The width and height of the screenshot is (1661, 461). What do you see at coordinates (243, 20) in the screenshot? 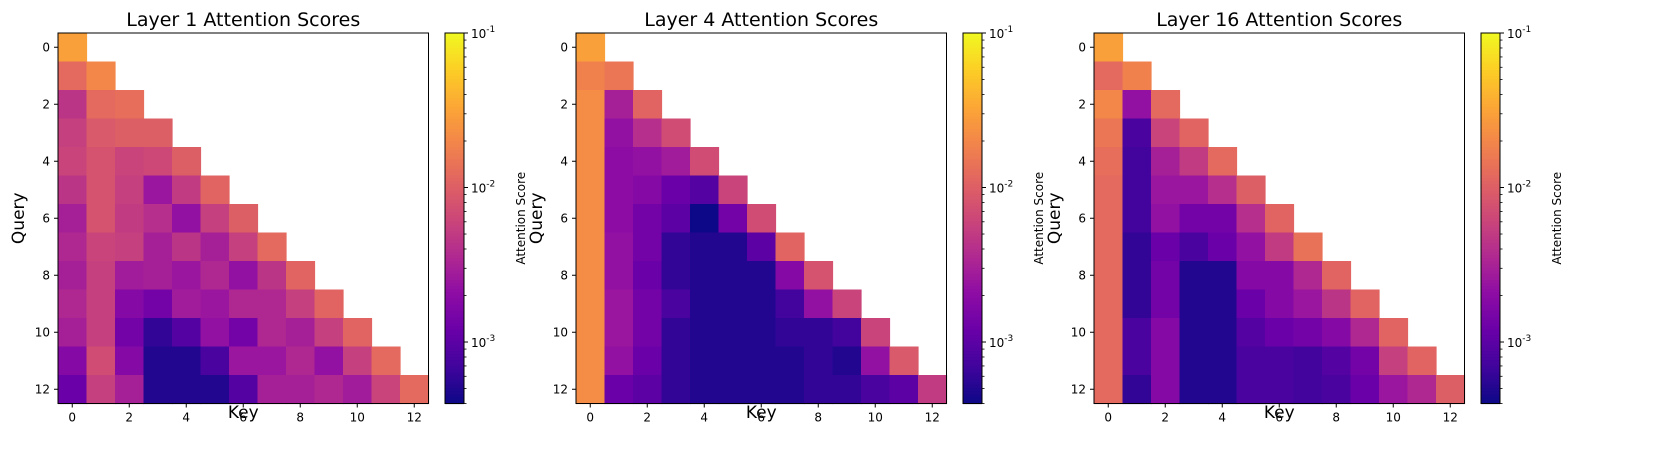
I see `chart-title: Layer 1 Attention Scores` at bounding box center [243, 20].